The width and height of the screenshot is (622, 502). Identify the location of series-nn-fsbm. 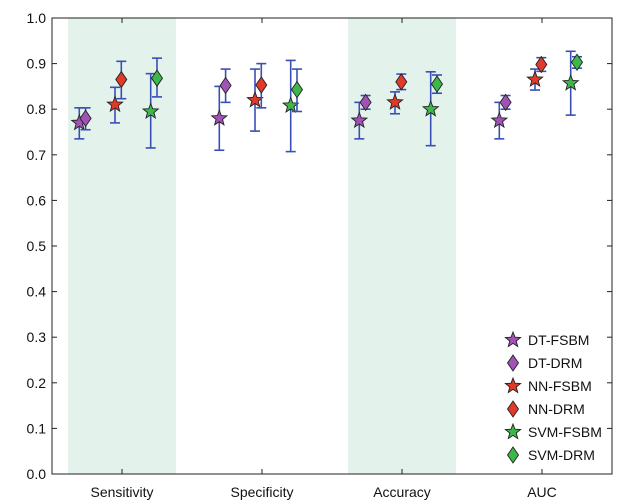
(325, 100).